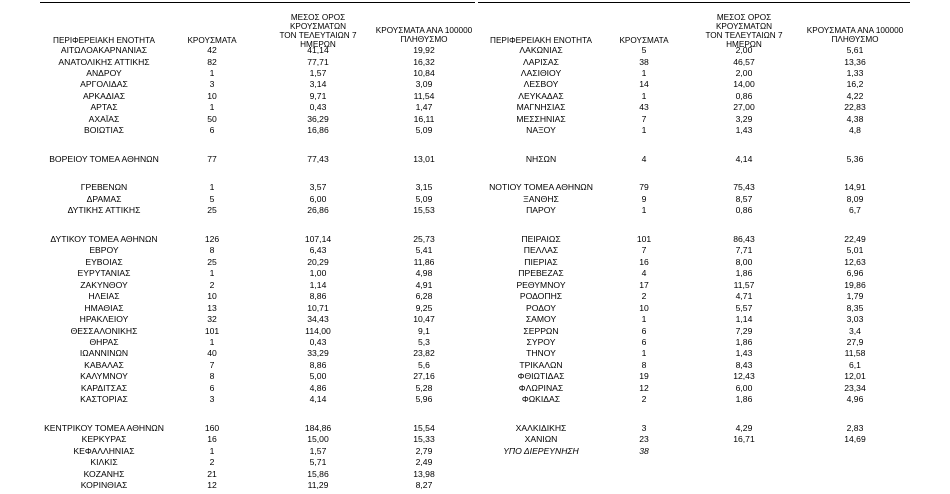  What do you see at coordinates (104, 250) in the screenshot?
I see `region-cell: ΕΒΡΟΥ` at bounding box center [104, 250].